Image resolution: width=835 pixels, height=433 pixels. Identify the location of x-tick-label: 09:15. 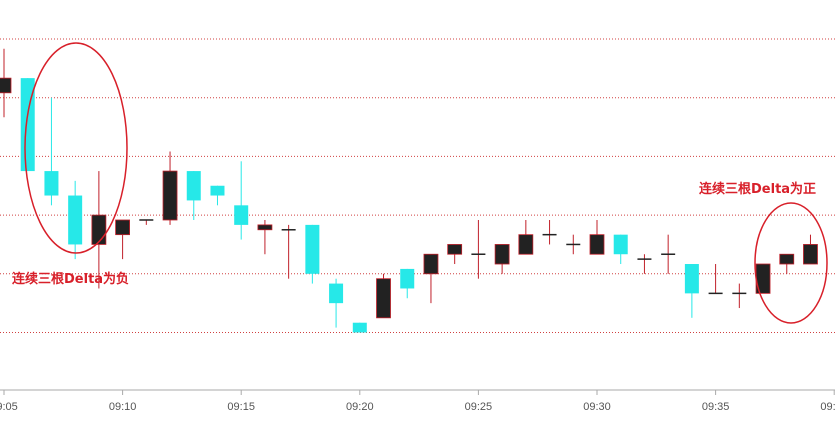
(241, 407).